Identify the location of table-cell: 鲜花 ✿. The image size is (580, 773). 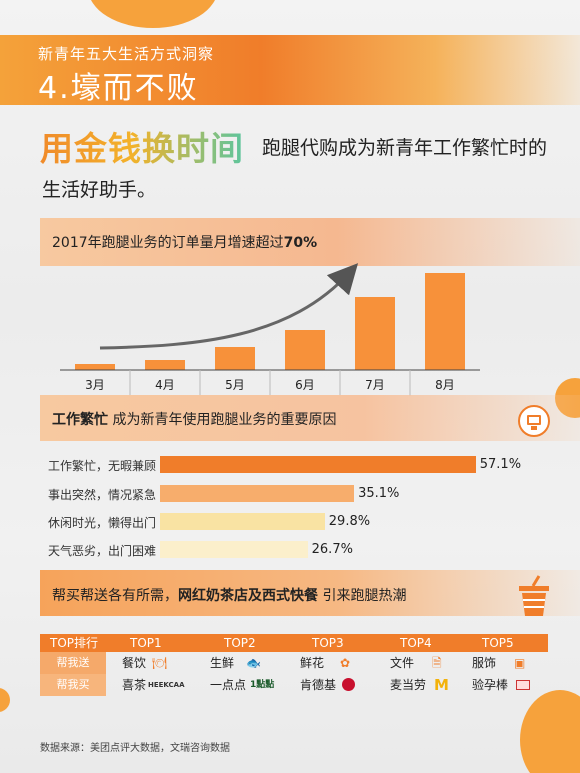
(325, 663).